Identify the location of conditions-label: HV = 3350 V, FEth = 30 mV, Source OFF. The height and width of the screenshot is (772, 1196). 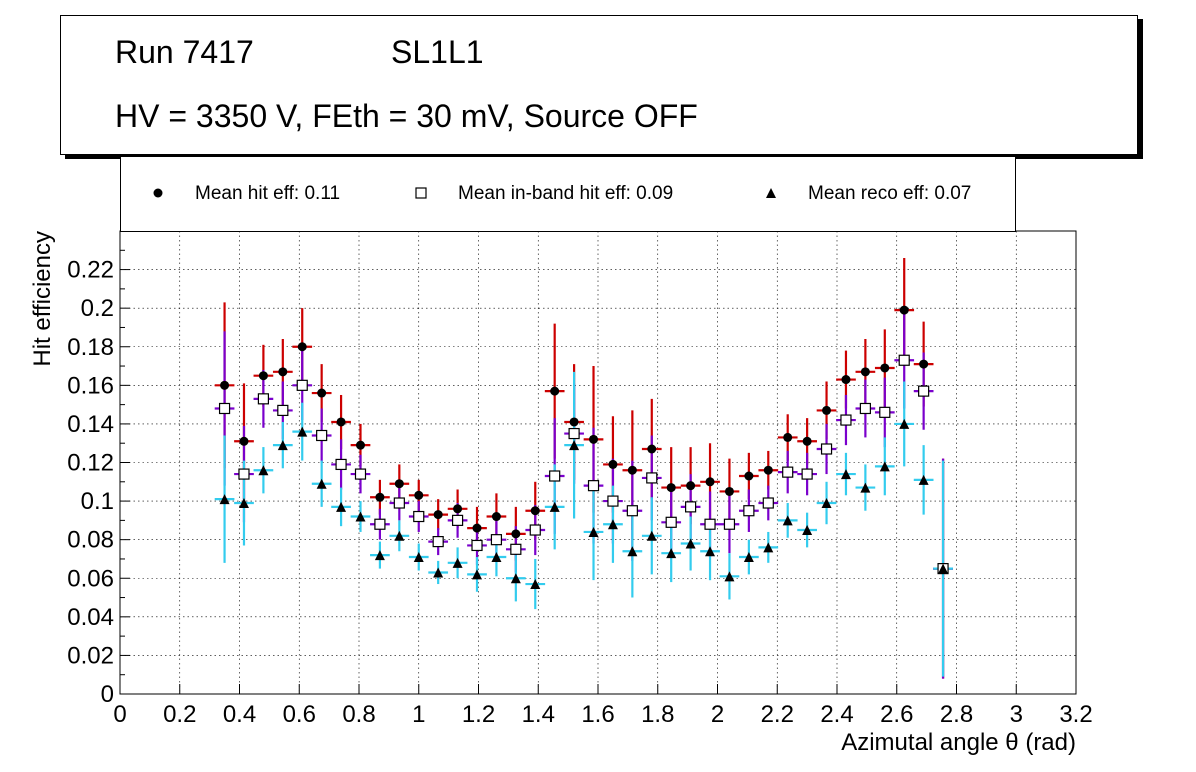
(406, 116).